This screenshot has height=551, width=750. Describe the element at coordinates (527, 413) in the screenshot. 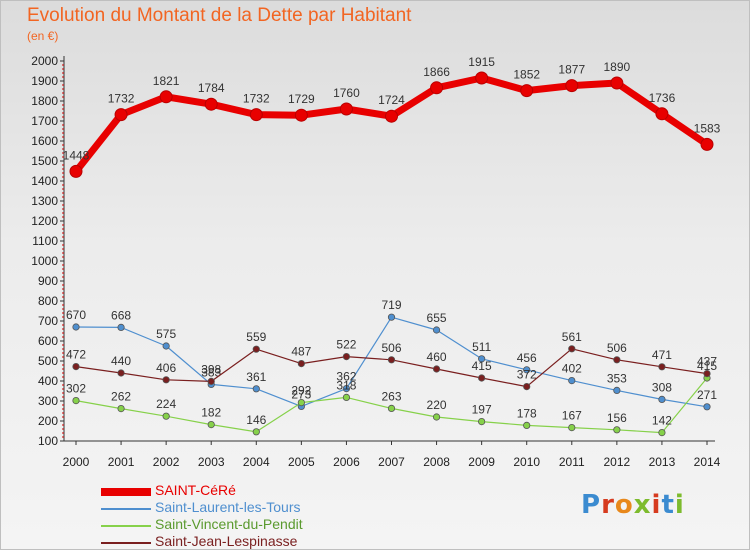

I see `data-label: 178` at that location.